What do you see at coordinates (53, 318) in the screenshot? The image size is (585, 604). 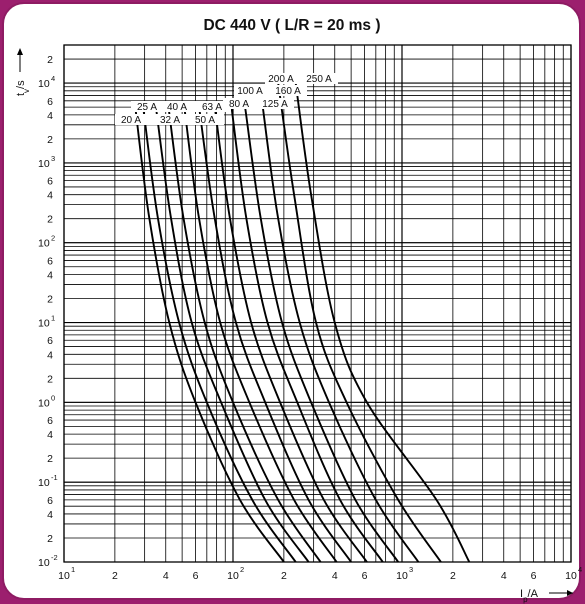 I see `y-tick-exponent: 1` at bounding box center [53, 318].